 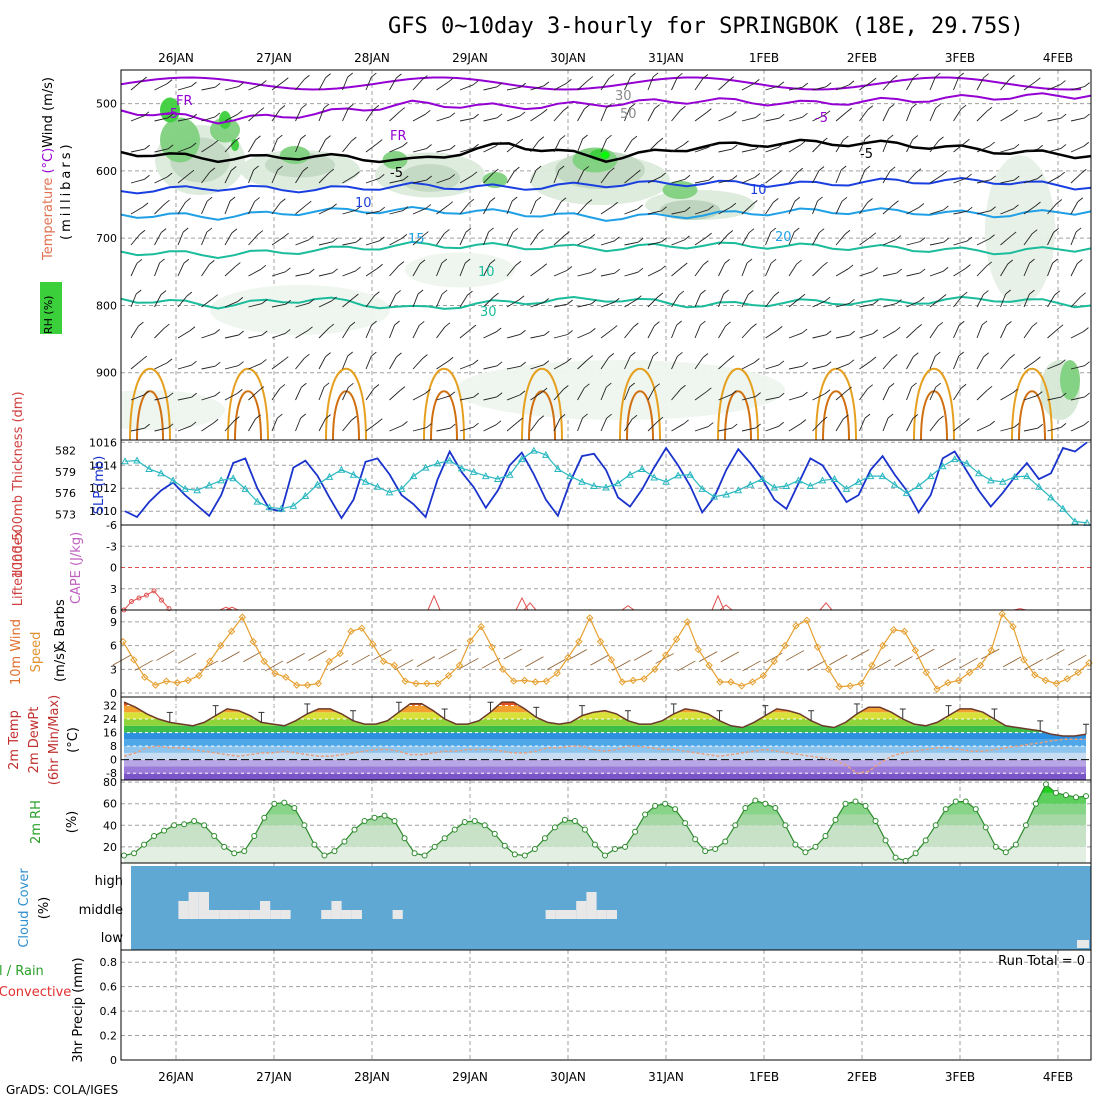 I want to click on warm-contour, so click(x=248, y=403).